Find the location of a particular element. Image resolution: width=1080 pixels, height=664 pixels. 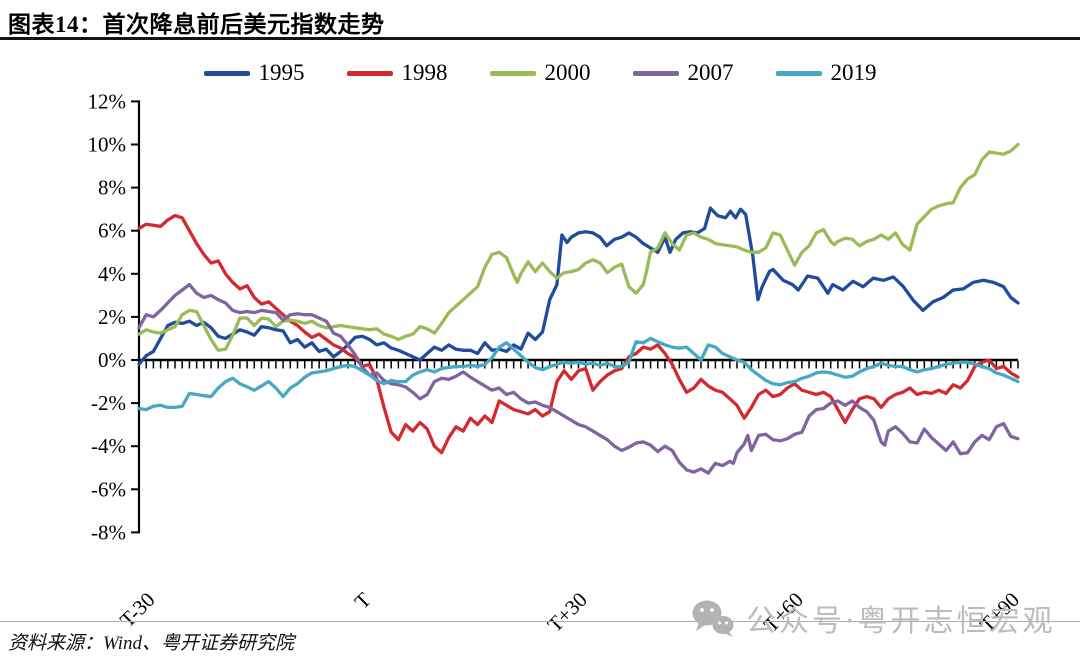

y-tick-label: -2% is located at coordinates (108, 403).